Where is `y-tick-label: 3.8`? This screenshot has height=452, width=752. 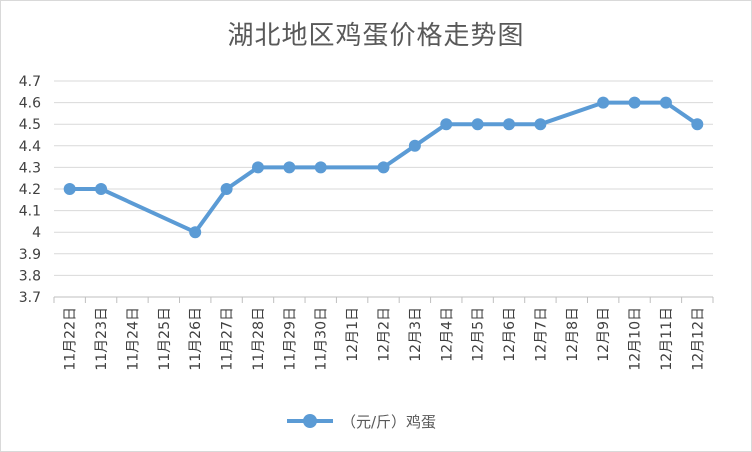 y-tick-label: 3.8 is located at coordinates (30, 276).